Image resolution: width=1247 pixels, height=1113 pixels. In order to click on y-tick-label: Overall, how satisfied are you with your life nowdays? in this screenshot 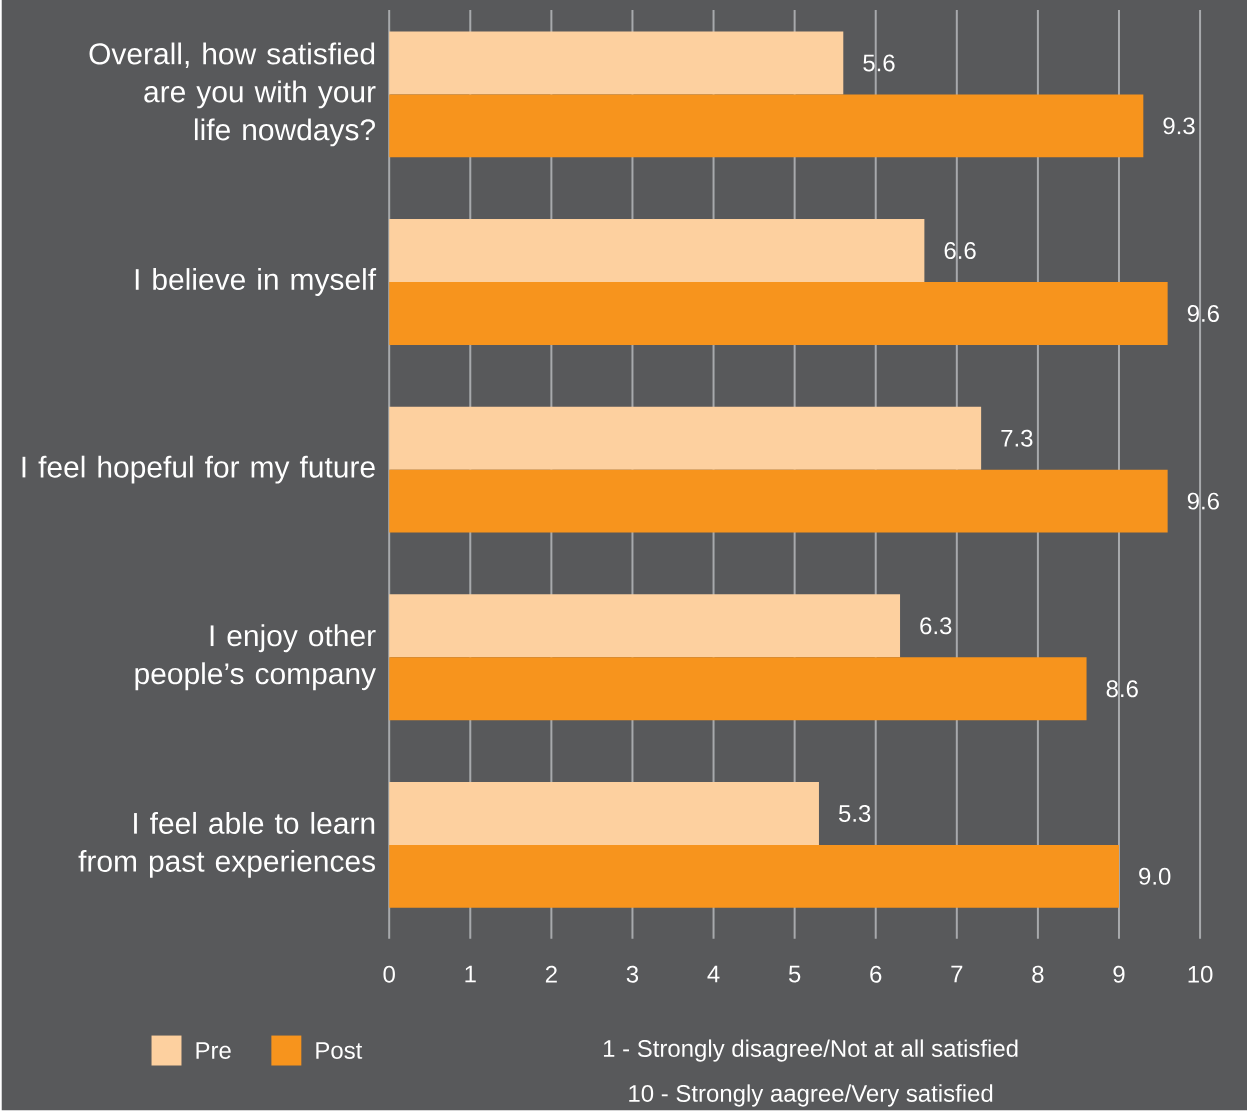, I will do `click(232, 94)`.